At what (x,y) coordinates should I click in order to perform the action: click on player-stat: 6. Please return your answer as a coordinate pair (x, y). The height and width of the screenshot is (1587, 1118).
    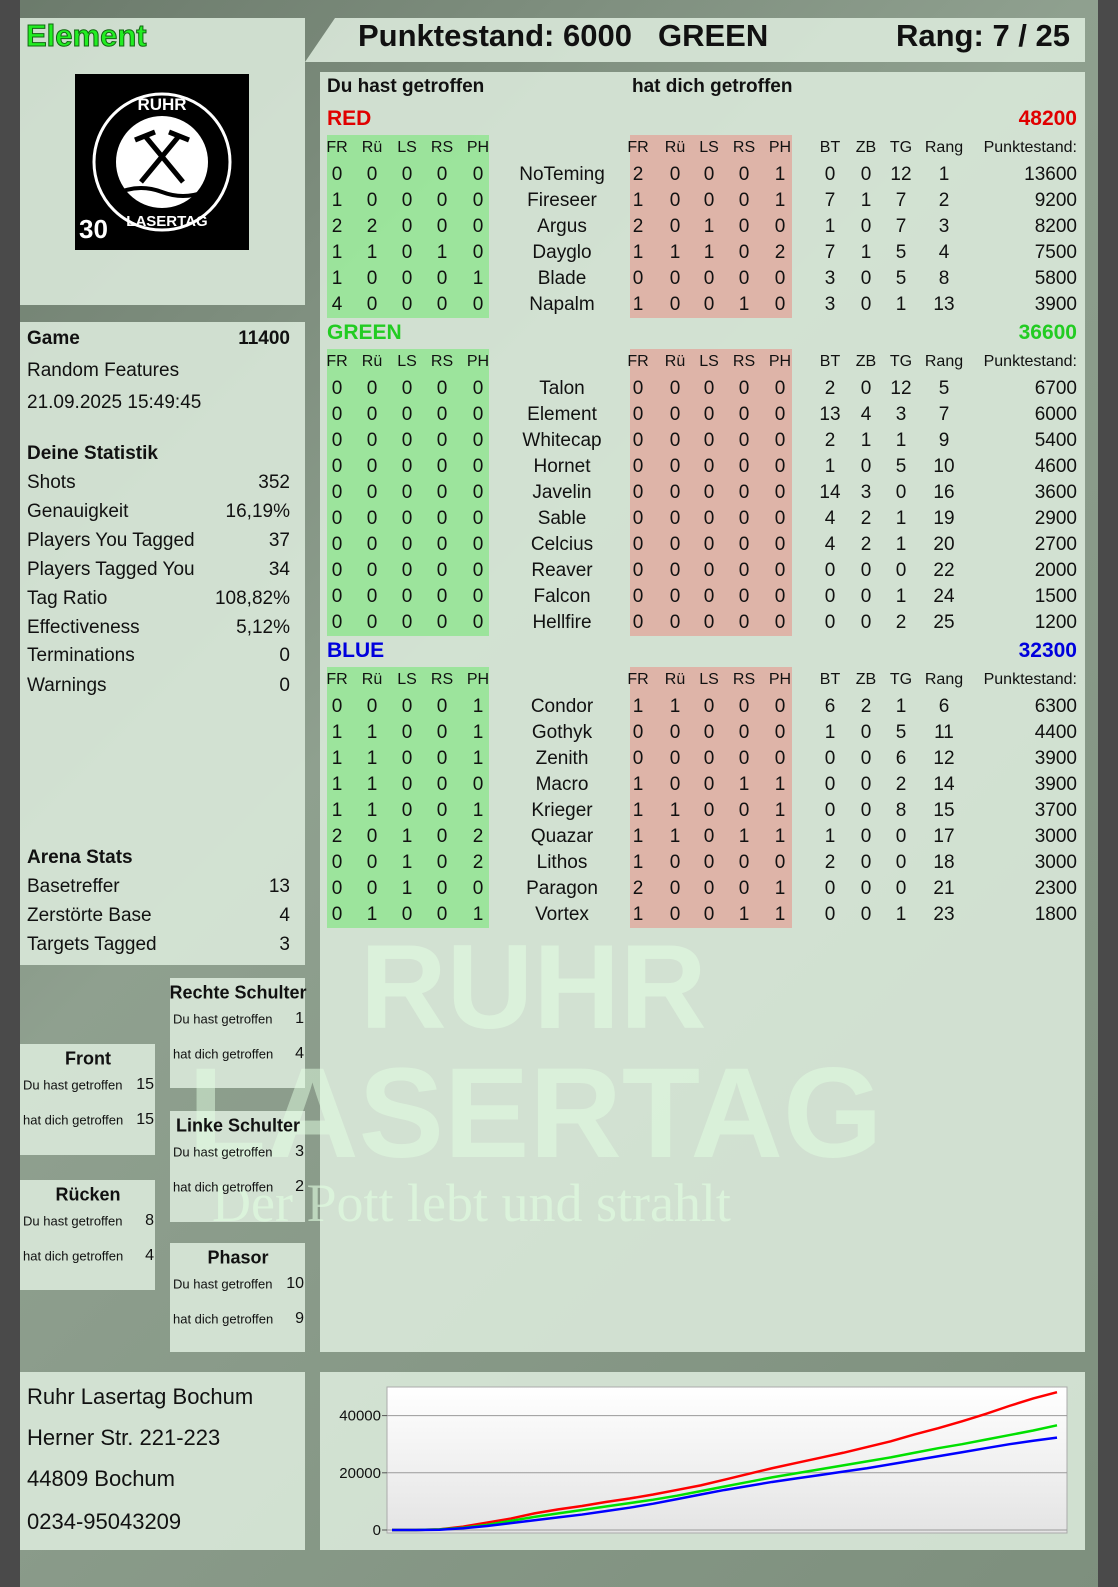
    Looking at the image, I should click on (830, 706).